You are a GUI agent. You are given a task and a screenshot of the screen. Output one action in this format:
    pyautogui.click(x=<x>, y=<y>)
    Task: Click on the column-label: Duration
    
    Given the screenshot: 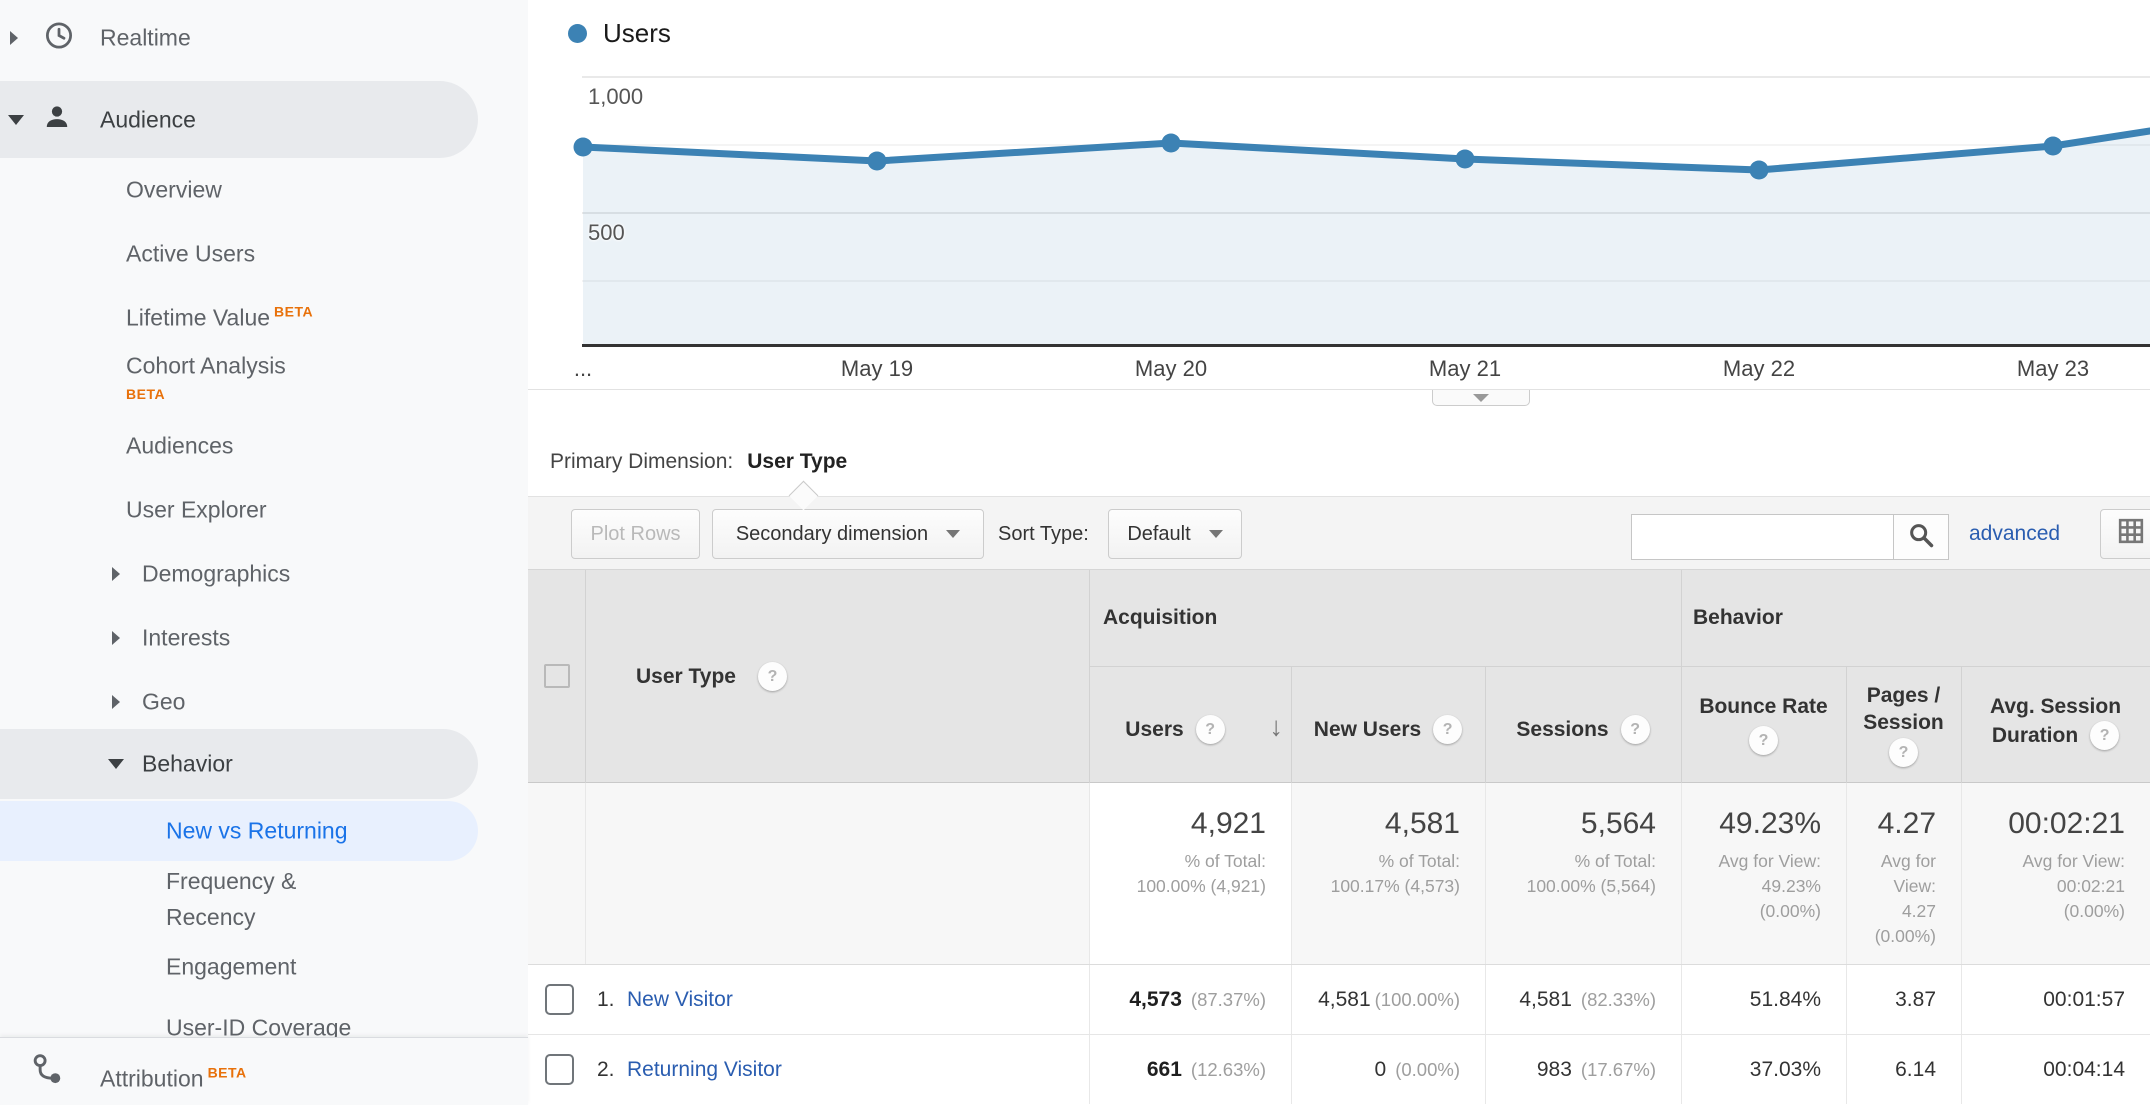 What is the action you would take?
    pyautogui.click(x=2035, y=735)
    